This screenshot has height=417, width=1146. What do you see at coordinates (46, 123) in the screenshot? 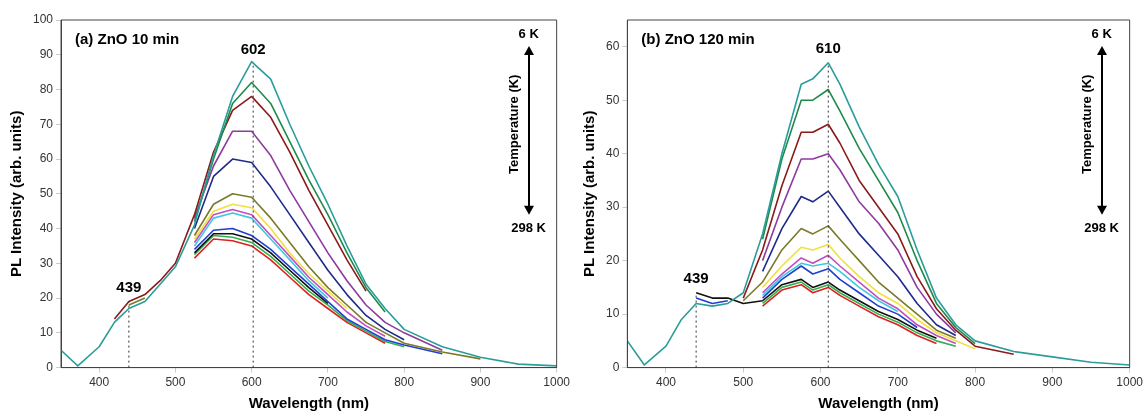
I see `y-tick-label: 70` at bounding box center [46, 123].